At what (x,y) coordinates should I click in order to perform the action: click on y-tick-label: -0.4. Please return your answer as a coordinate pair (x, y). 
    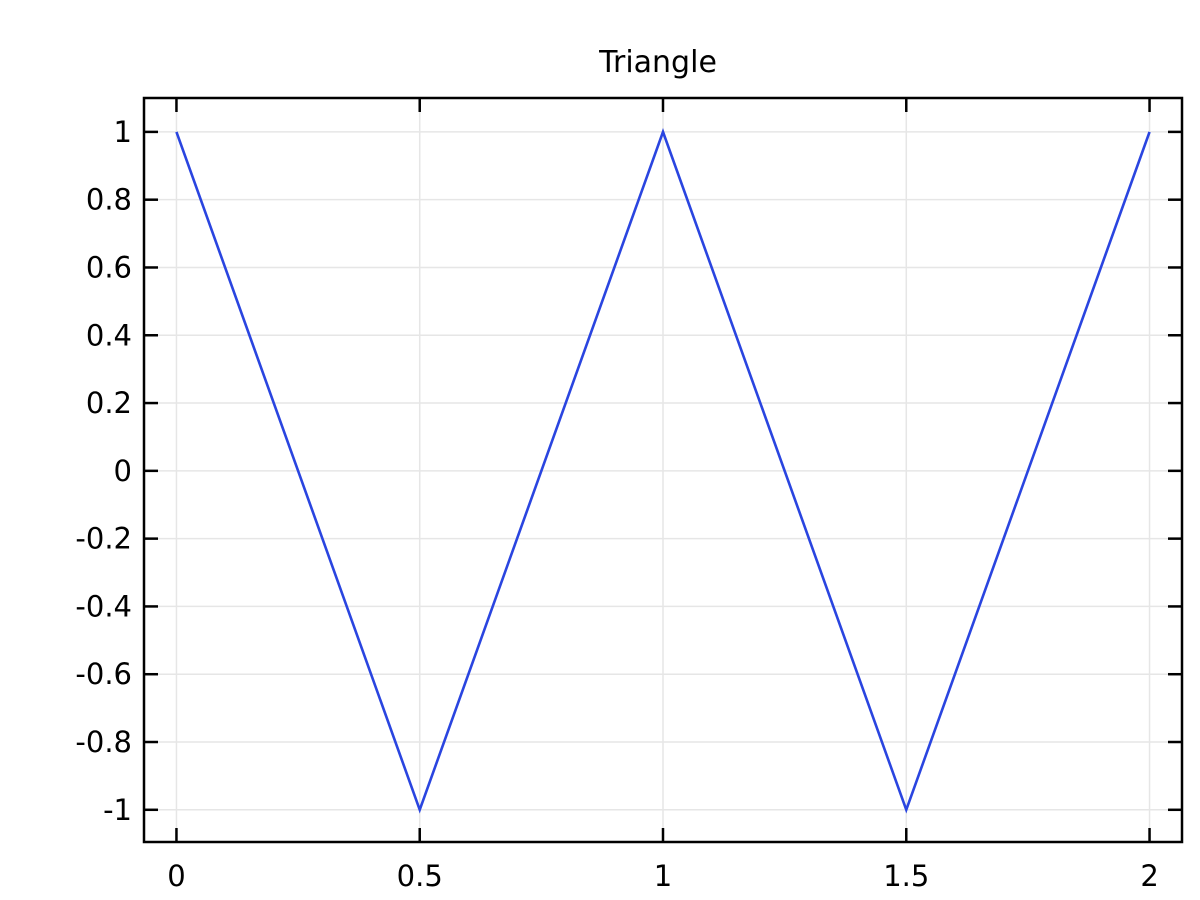
    Looking at the image, I should click on (103, 606).